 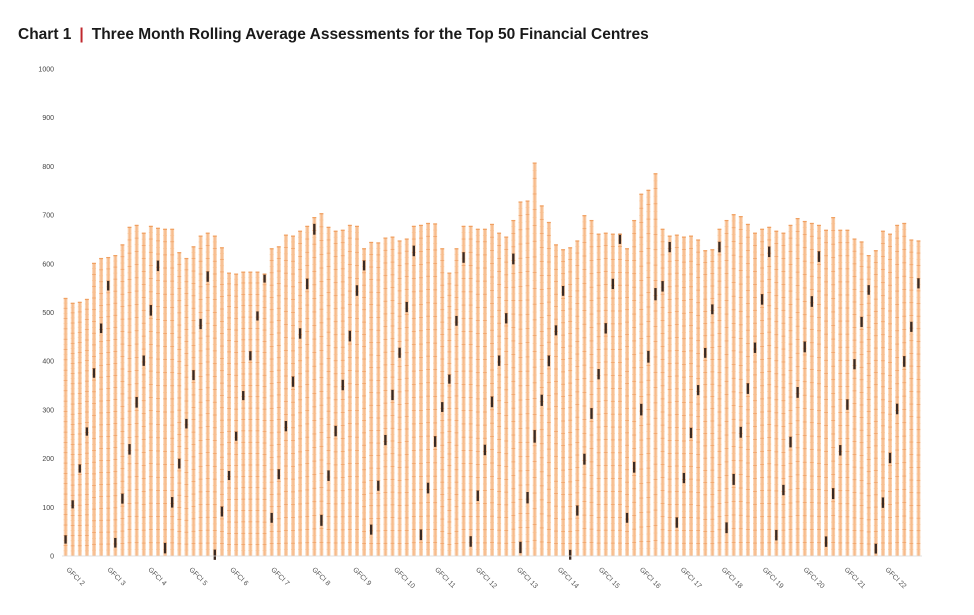 What do you see at coordinates (52, 557) in the screenshot?
I see `y-tick-label: 0` at bounding box center [52, 557].